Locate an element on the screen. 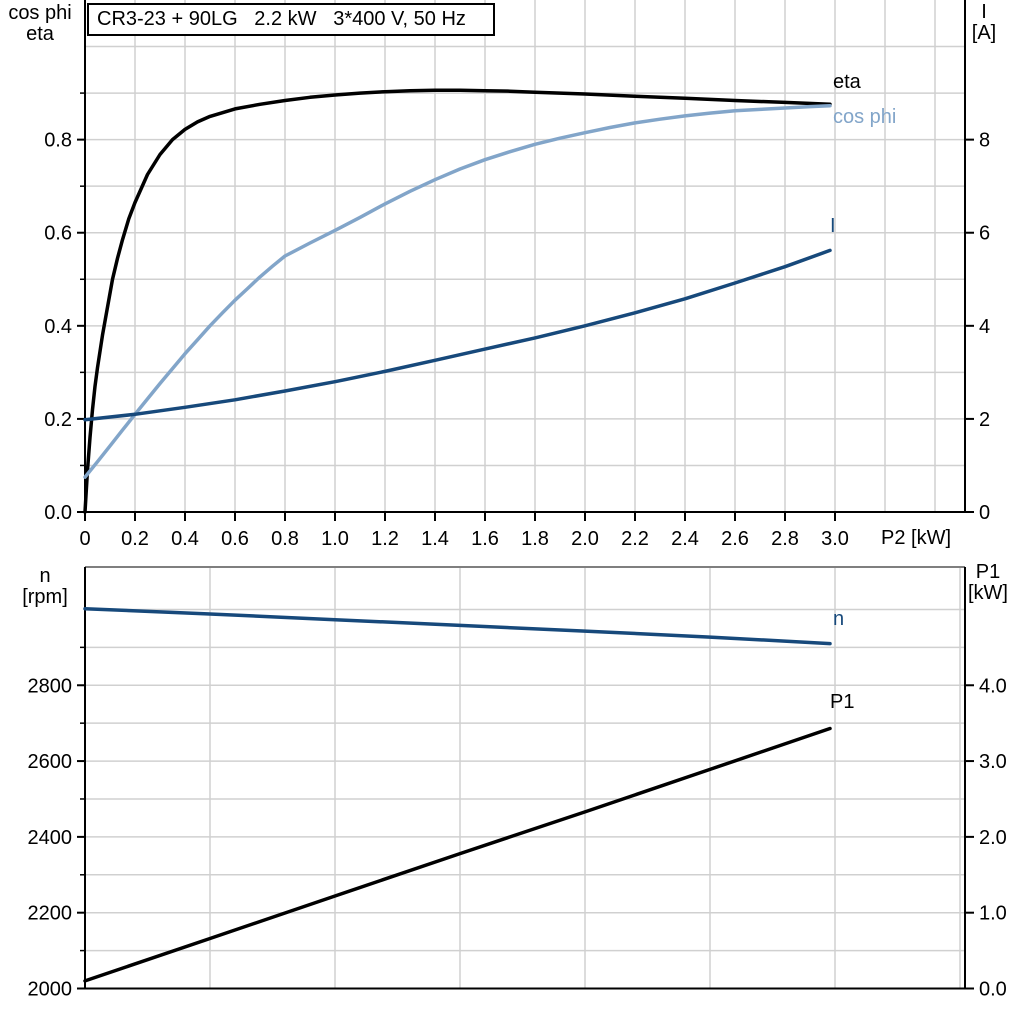 This screenshot has width=1024, height=1024. ampere-unit-label: [A] is located at coordinates (984, 33).